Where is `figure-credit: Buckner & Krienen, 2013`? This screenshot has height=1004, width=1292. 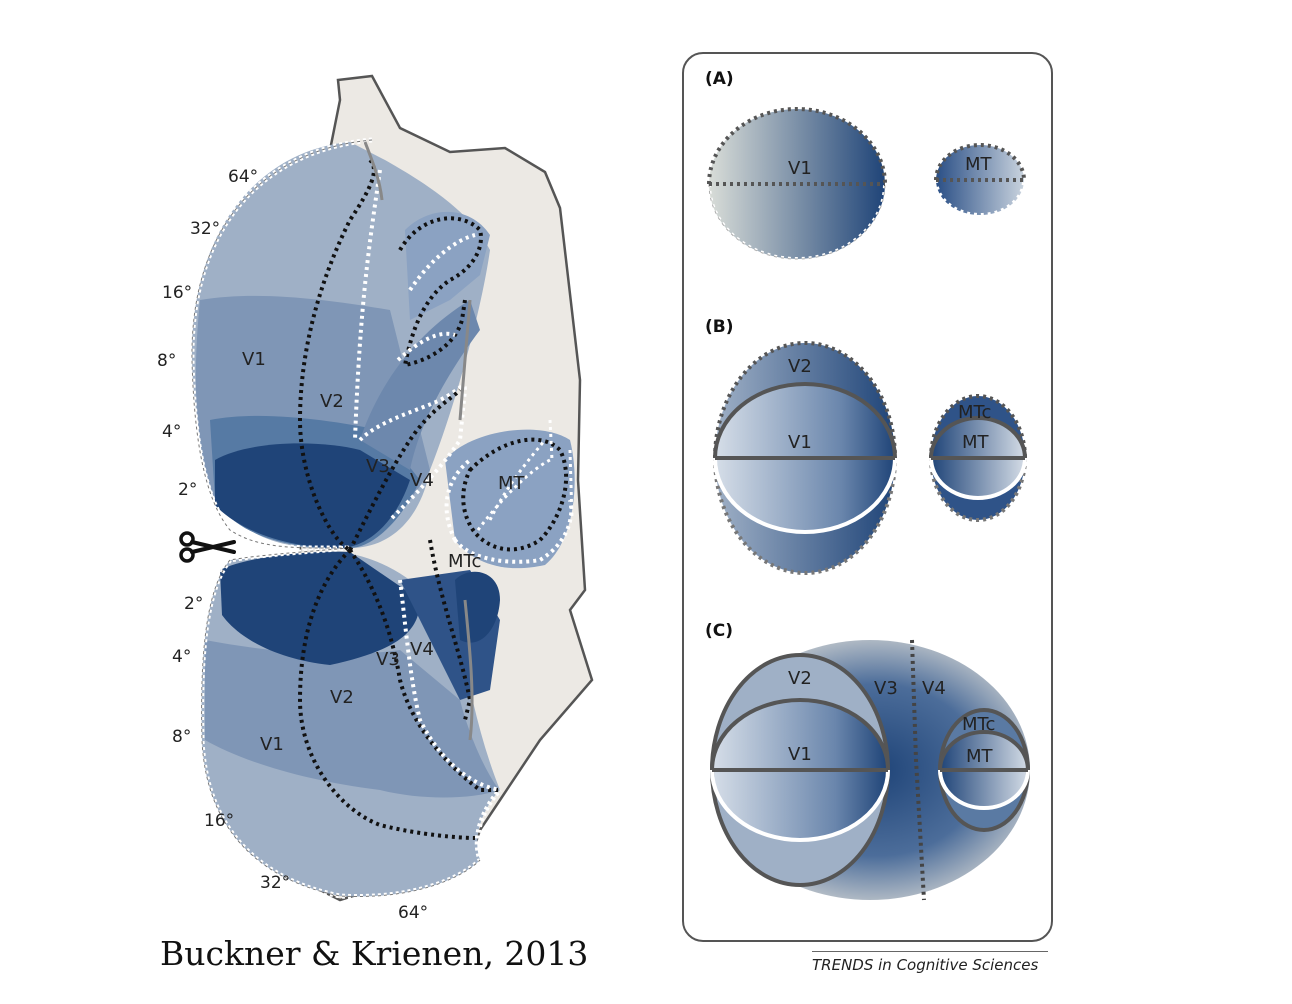
figure-credit: Buckner & Krienen, 2013 is located at coordinates (374, 953).